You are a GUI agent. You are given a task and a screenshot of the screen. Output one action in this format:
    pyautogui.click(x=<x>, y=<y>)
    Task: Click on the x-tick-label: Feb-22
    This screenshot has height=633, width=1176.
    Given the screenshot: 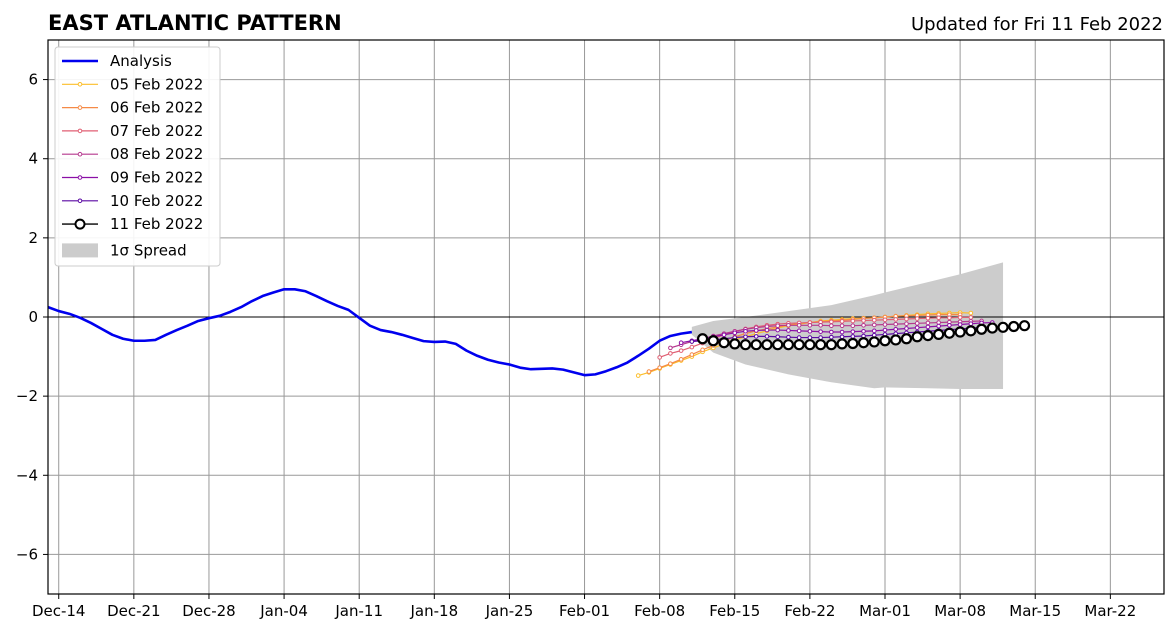 What is the action you would take?
    pyautogui.click(x=809, y=611)
    